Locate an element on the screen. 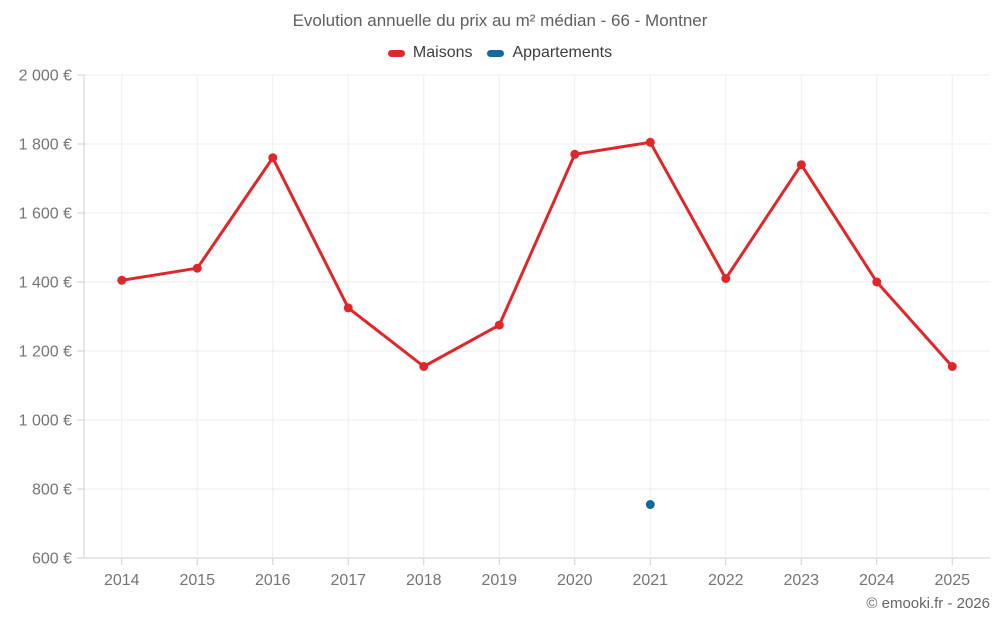 This screenshot has width=1000, height=625. appartements-swatch-icon is located at coordinates (496, 53).